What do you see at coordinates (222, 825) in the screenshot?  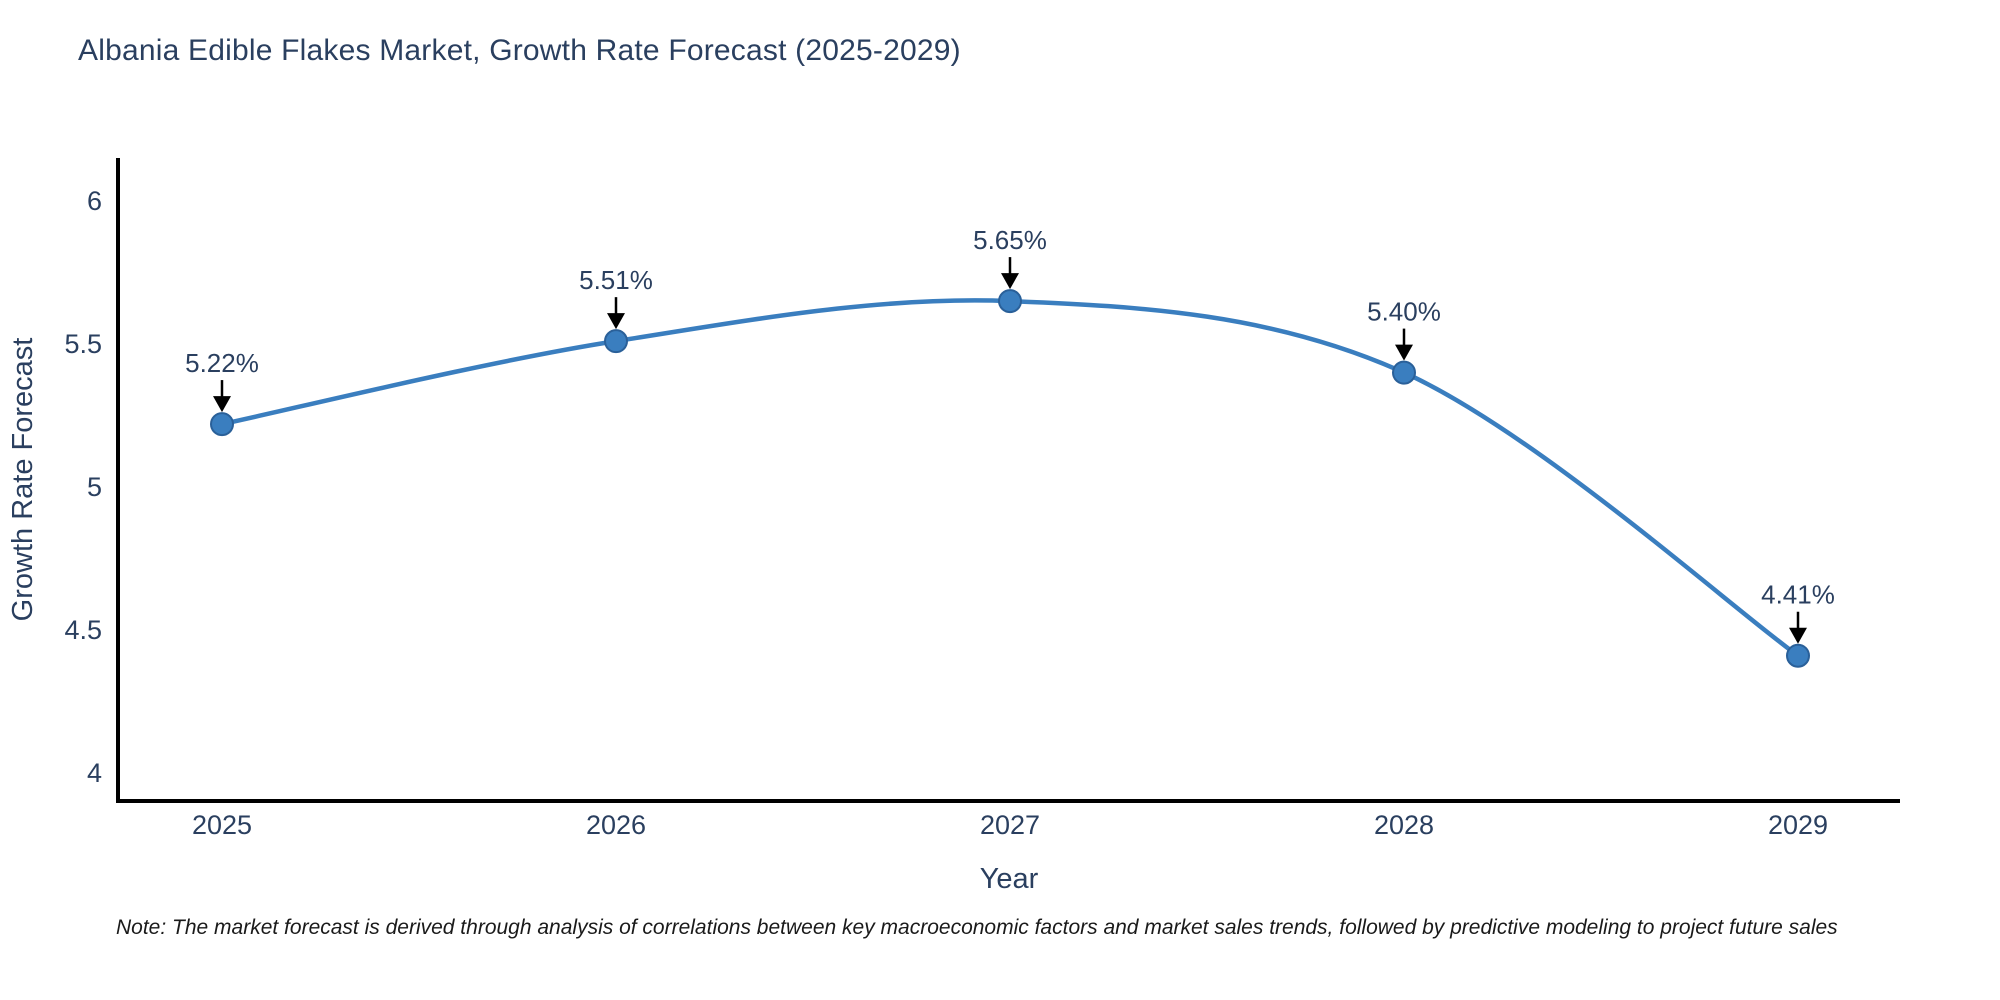 I see `x-tick-label: 2025` at bounding box center [222, 825].